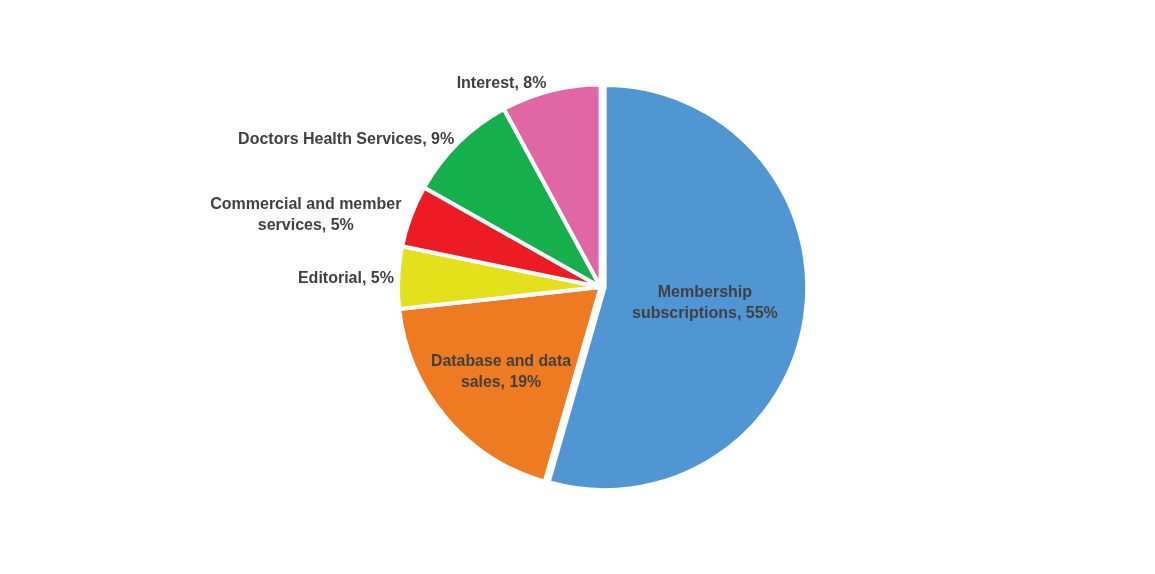 This screenshot has width=1155, height=574. I want to click on slice-label: Membership subscriptions, 55%, so click(705, 301).